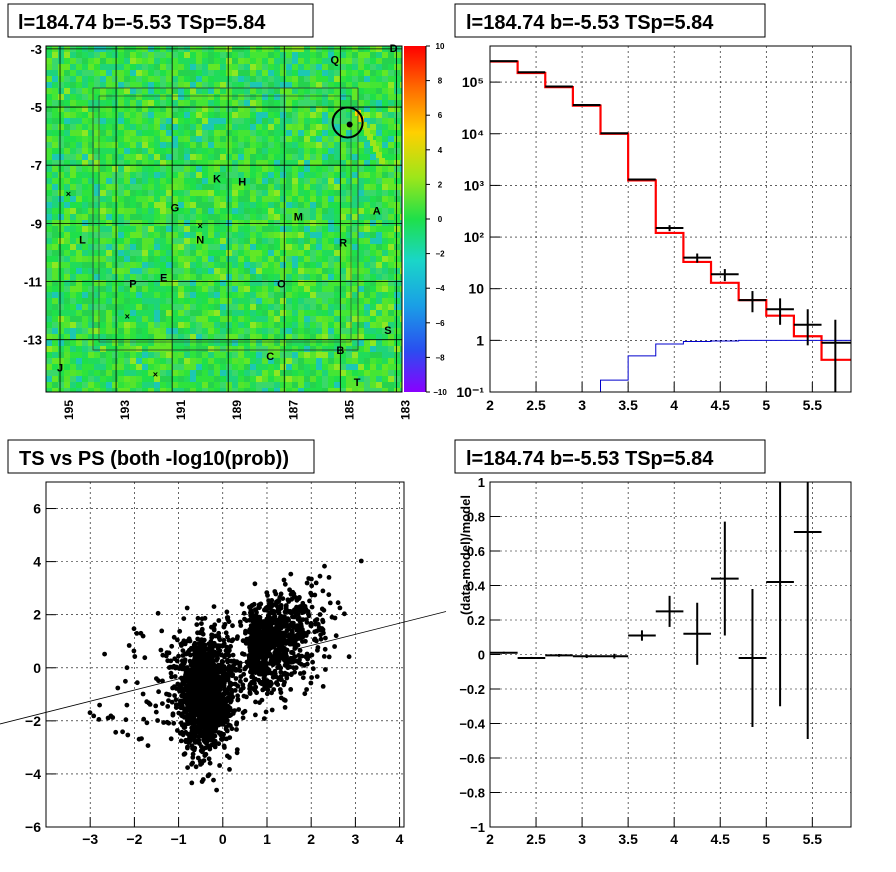  What do you see at coordinates (470, 392) in the screenshot?
I see `spectrum-y-tick-label: 10⁻¹` at bounding box center [470, 392].